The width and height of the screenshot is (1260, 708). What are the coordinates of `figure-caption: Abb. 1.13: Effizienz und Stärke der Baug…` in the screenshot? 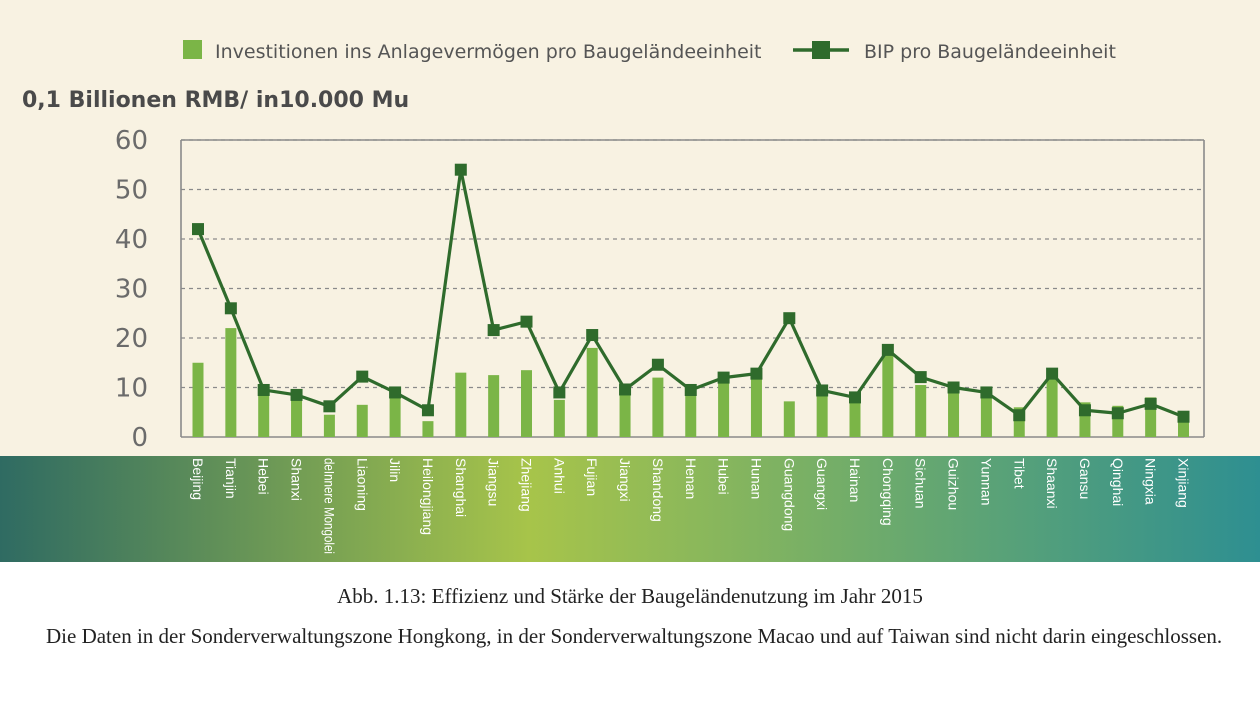 It's located at (630, 596).